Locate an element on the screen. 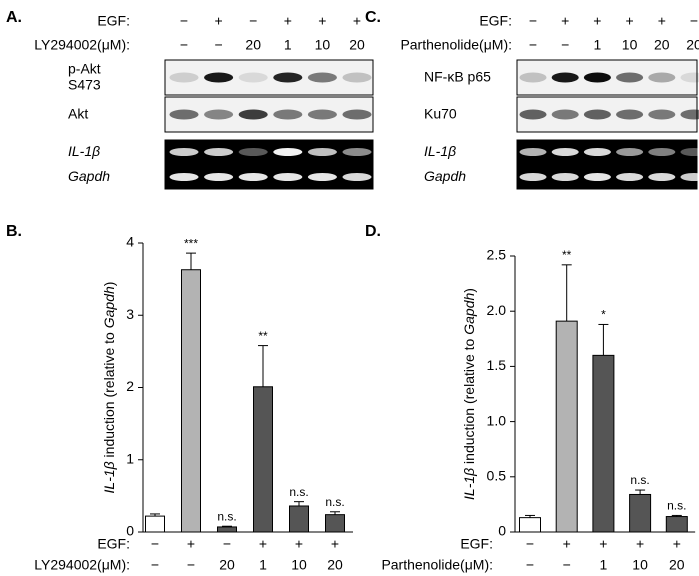 The width and height of the screenshot is (699, 576). y-tick-label: 2.5 is located at coordinates (497, 255).